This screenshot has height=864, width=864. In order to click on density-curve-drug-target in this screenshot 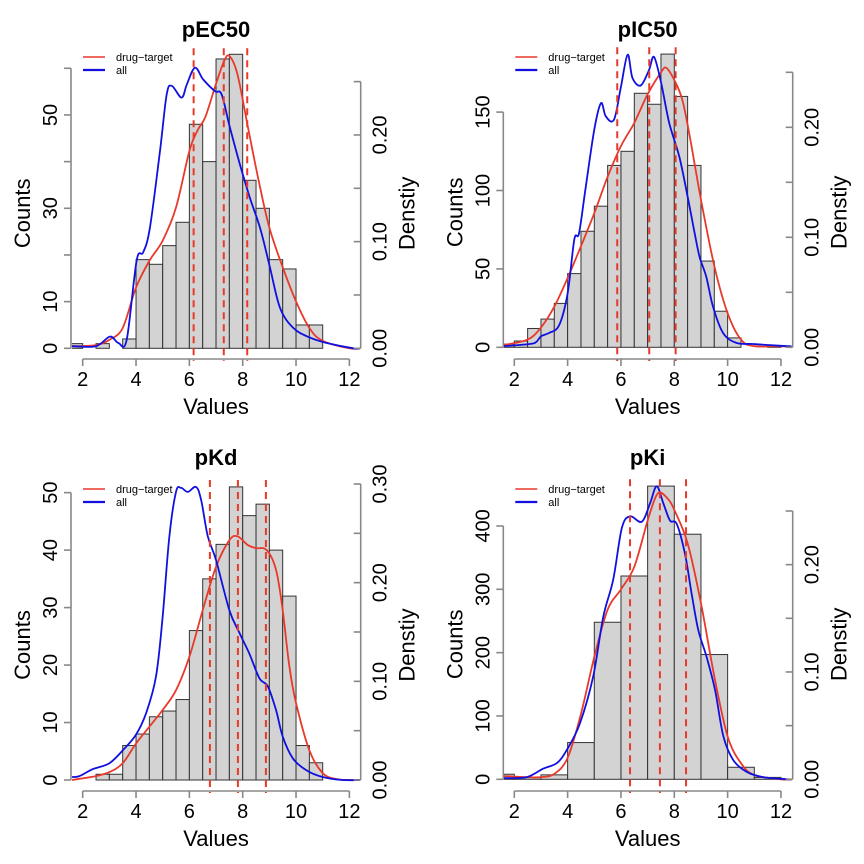, I will do `click(216, 657)`.